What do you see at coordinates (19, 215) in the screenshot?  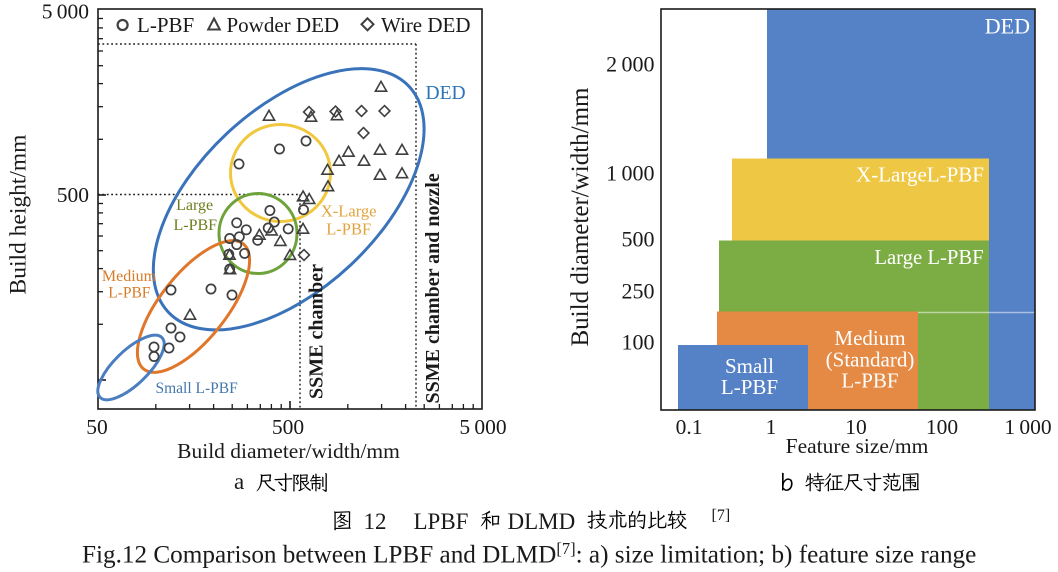 I see `svg-text: Build height/mm` at bounding box center [19, 215].